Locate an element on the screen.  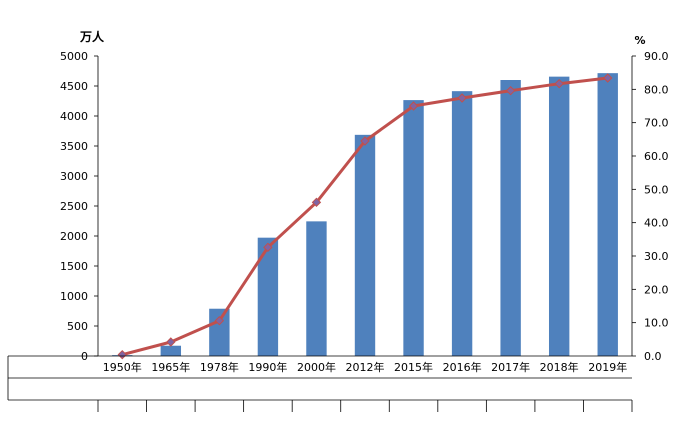
y-right-tick-label: 30.0 is located at coordinates (656, 256).